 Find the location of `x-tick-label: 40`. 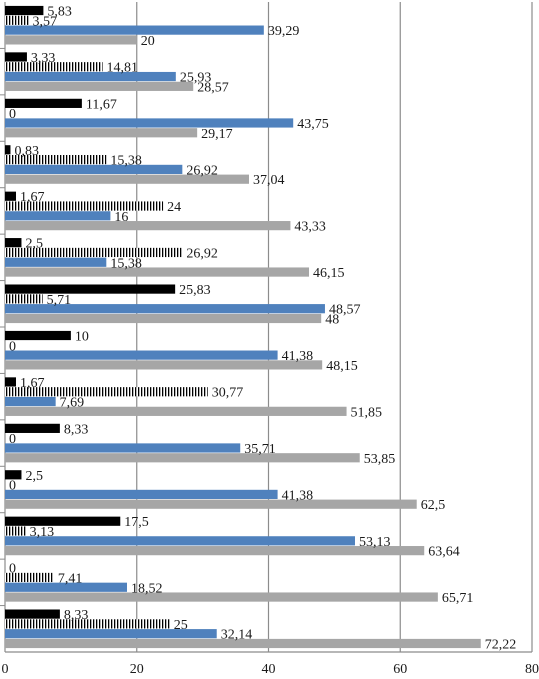

x-tick-label: 40 is located at coordinates (269, 669).